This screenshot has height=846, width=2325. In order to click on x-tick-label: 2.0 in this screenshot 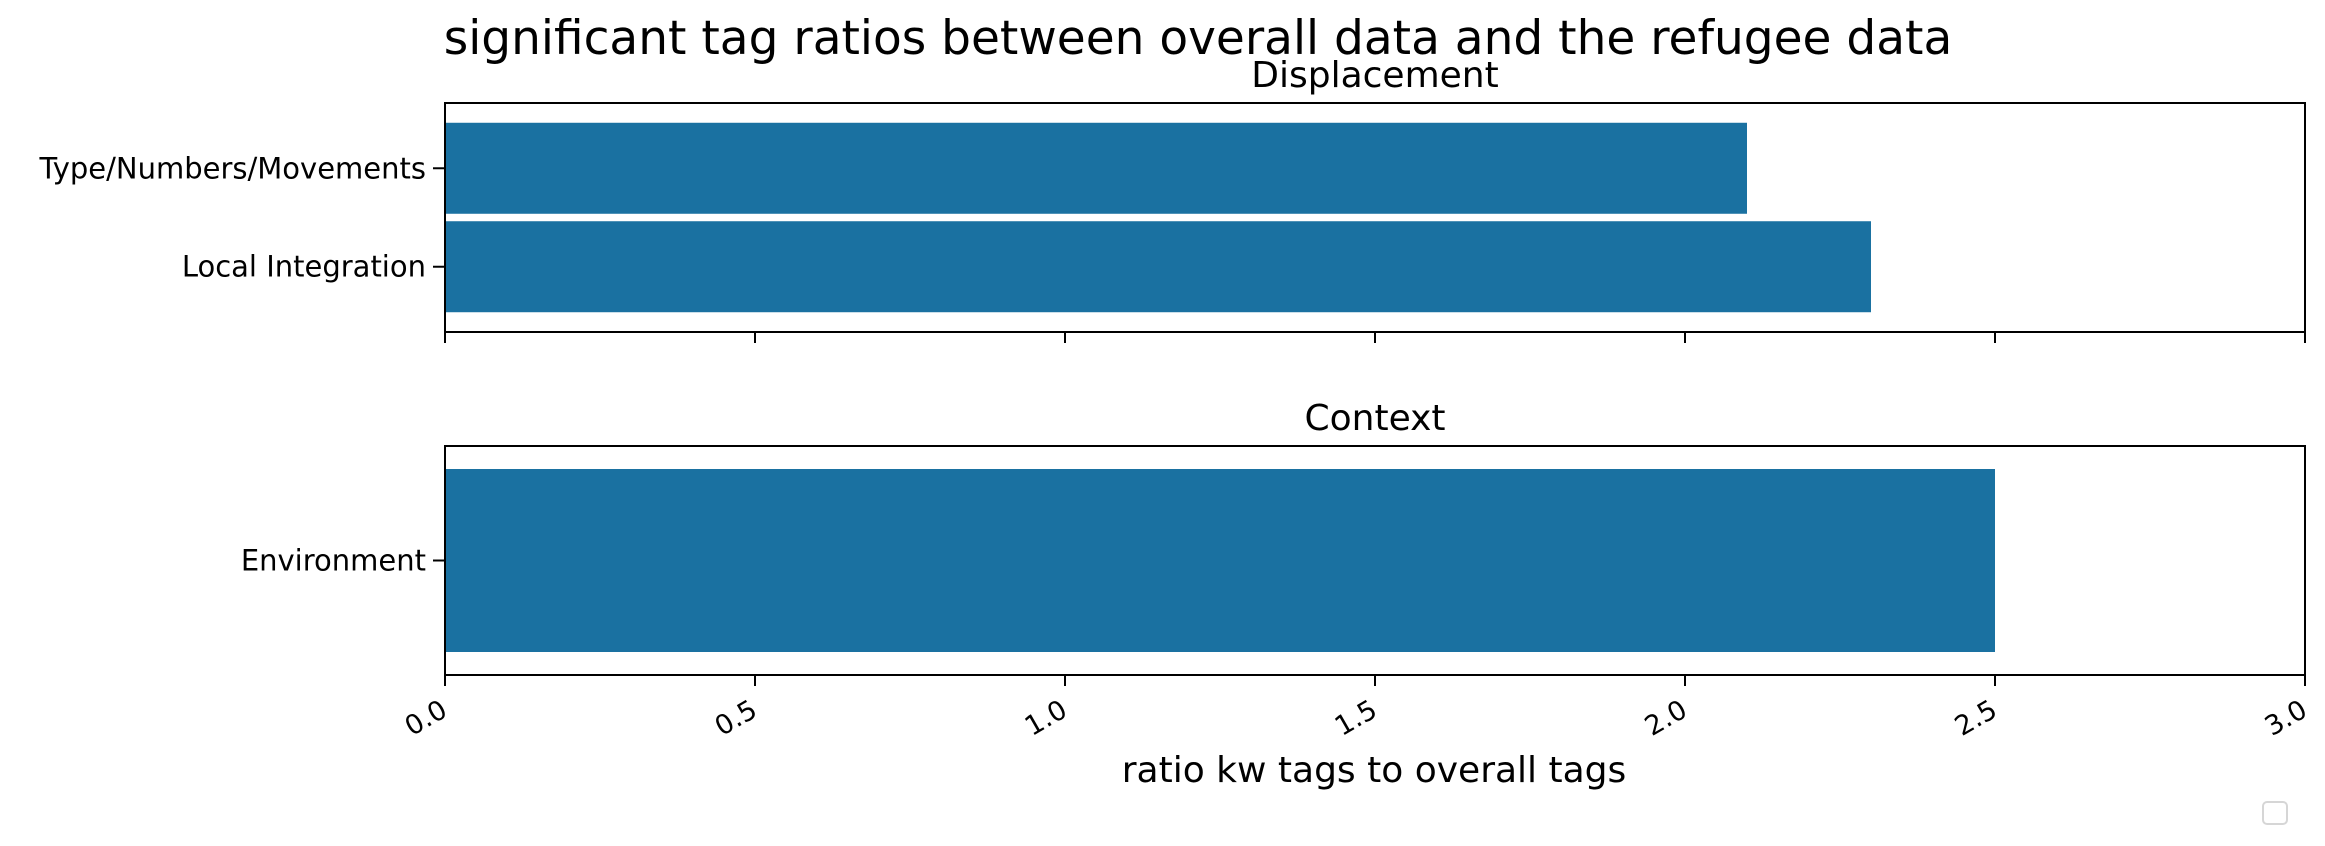, I will do `click(1666, 718)`.